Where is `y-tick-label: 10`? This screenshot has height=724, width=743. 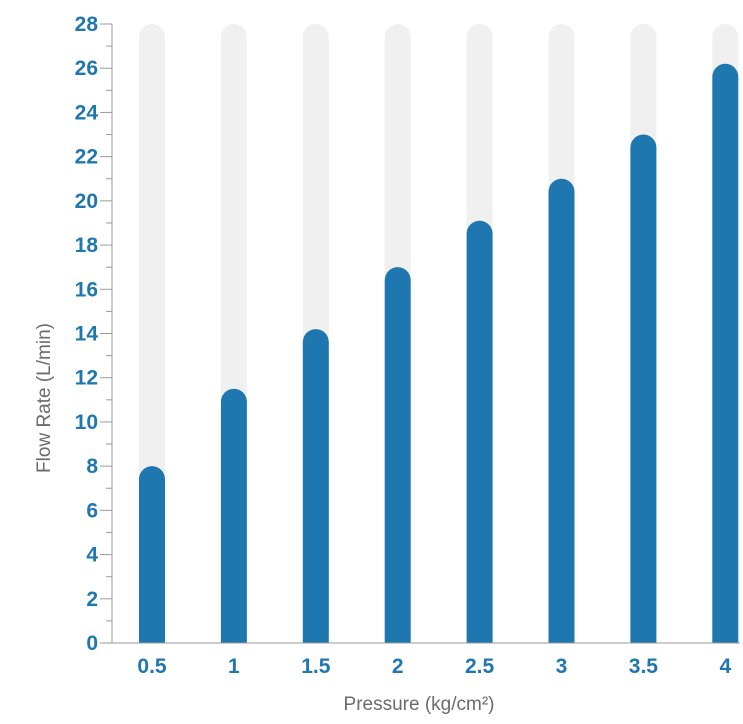 y-tick-label: 10 is located at coordinates (86, 422).